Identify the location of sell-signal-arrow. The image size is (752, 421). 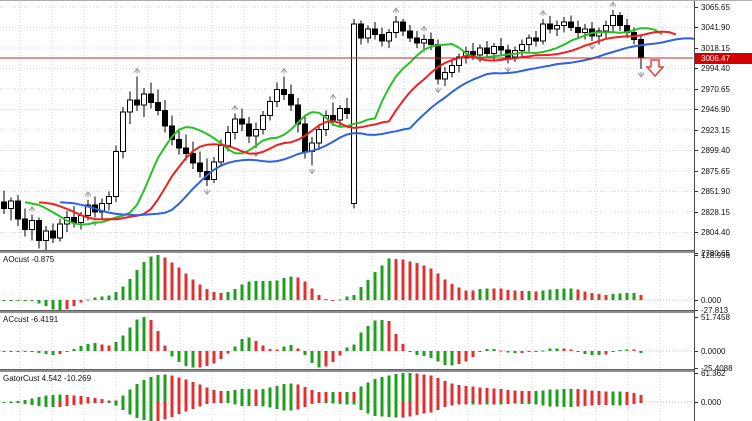
(655, 68).